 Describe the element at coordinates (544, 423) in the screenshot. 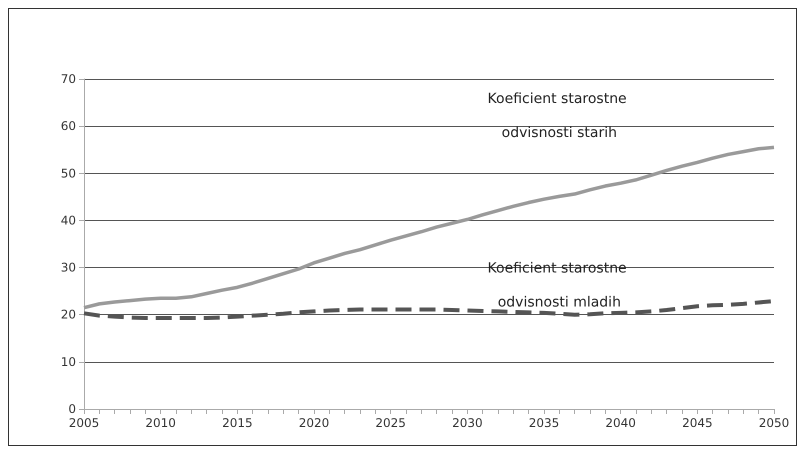

I see `x-tick-label: 2035` at that location.